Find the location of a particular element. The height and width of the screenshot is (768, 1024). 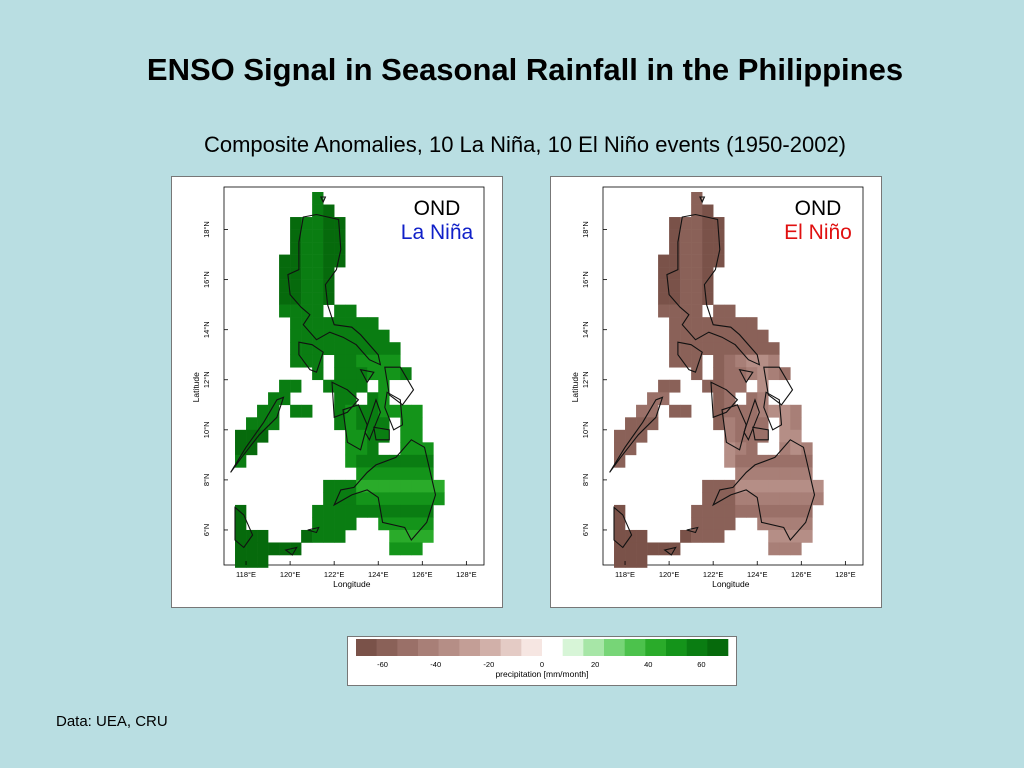

panel-label-la-nina: OND La Niña is located at coordinates (437, 221).